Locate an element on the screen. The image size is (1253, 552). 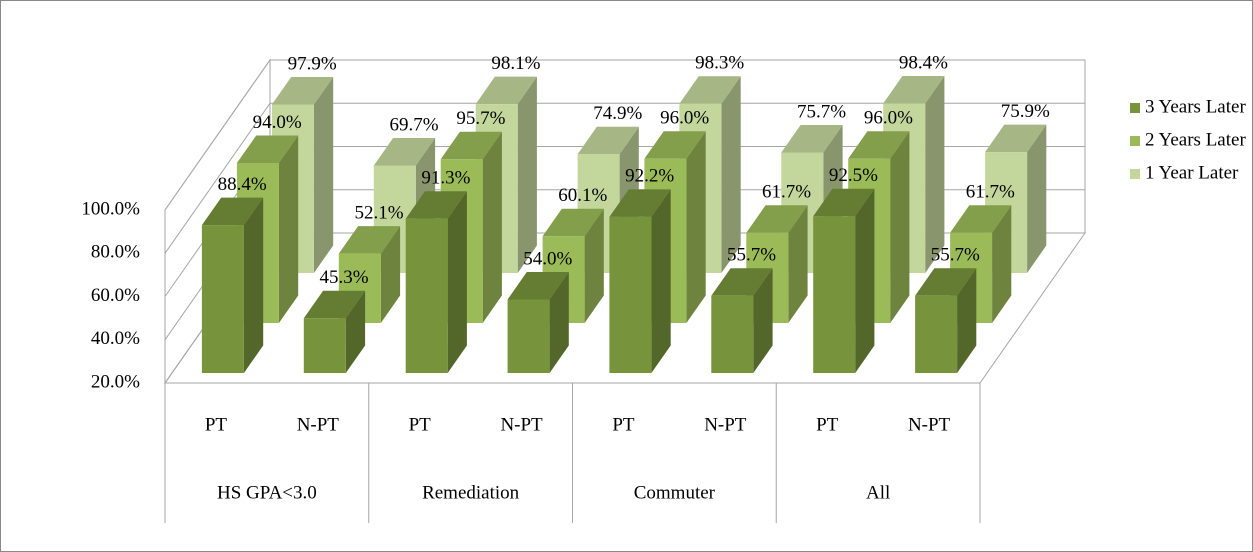
y-tick-label: 60.0% is located at coordinates (115, 295).